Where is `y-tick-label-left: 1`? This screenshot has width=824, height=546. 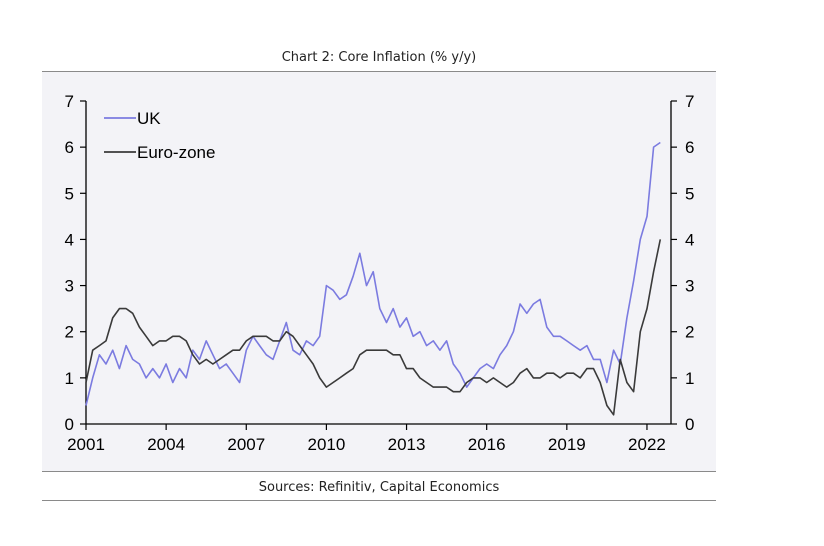
y-tick-label-left: 1 is located at coordinates (69, 378).